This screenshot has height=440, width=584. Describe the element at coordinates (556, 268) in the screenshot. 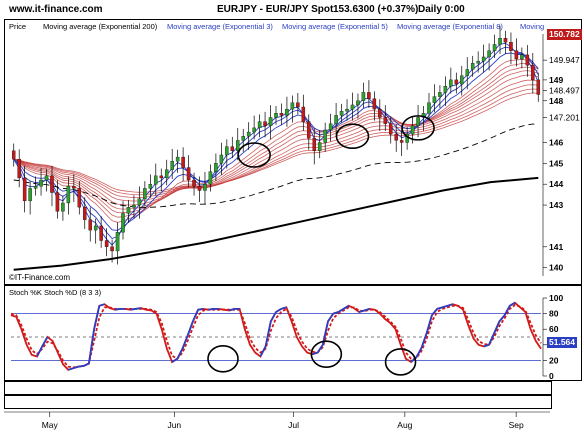

I see `price-tick-label: 140` at that location.